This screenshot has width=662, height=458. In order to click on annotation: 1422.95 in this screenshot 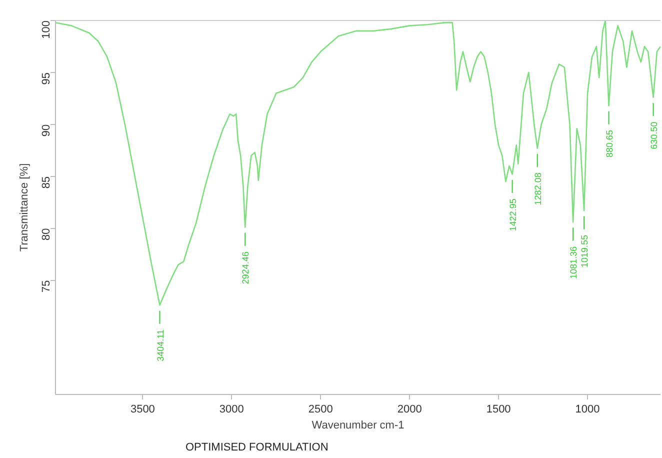, I will do `click(513, 215)`.